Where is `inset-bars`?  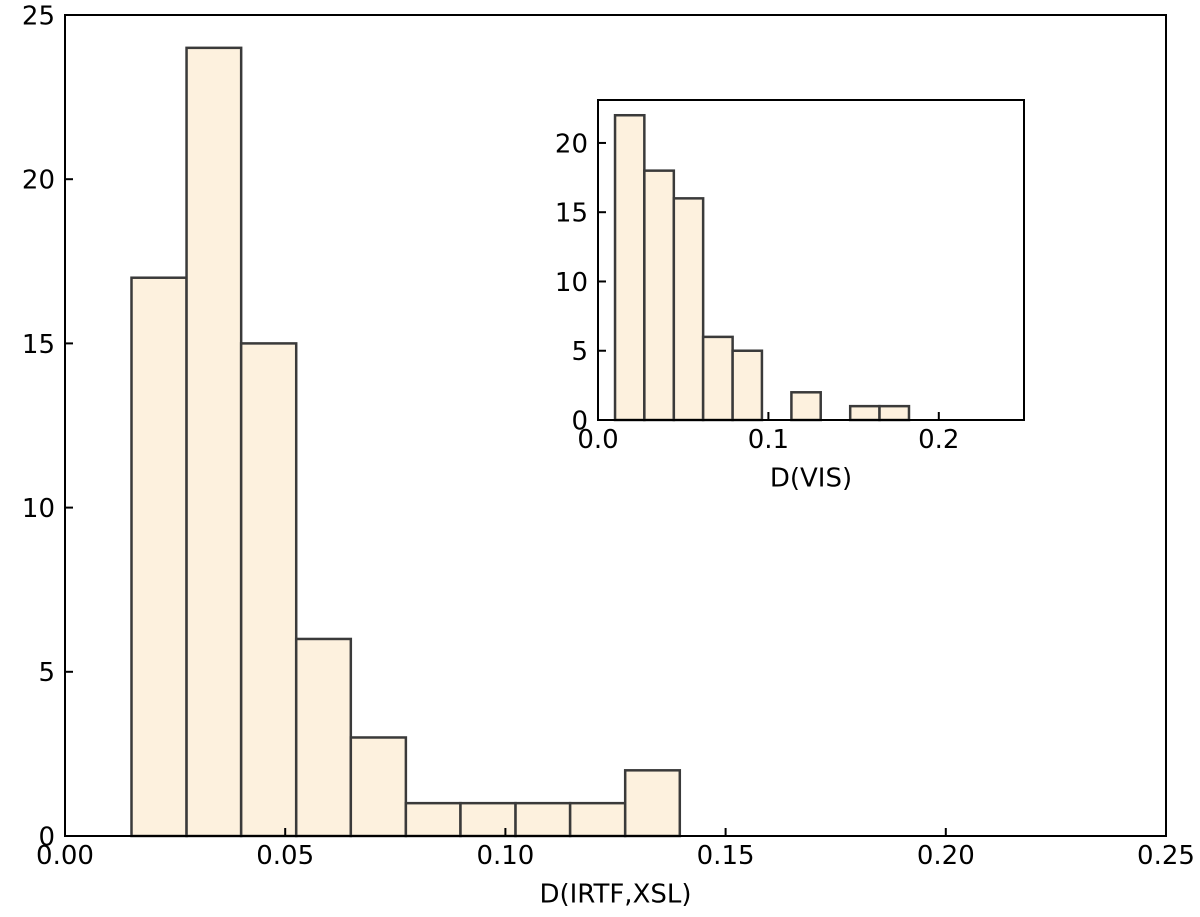
inset-bars is located at coordinates (762, 267).